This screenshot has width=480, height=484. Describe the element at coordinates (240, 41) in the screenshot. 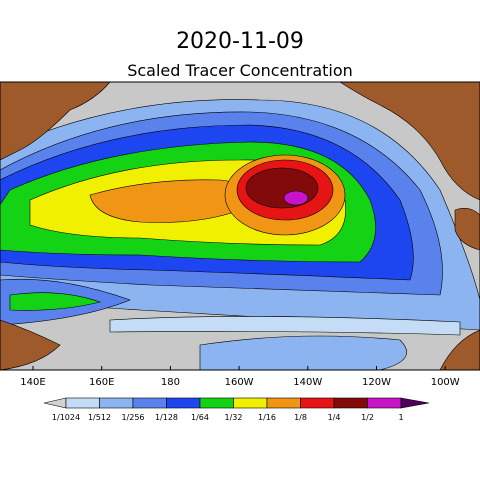

I see `title: 2020-11-09` at that location.